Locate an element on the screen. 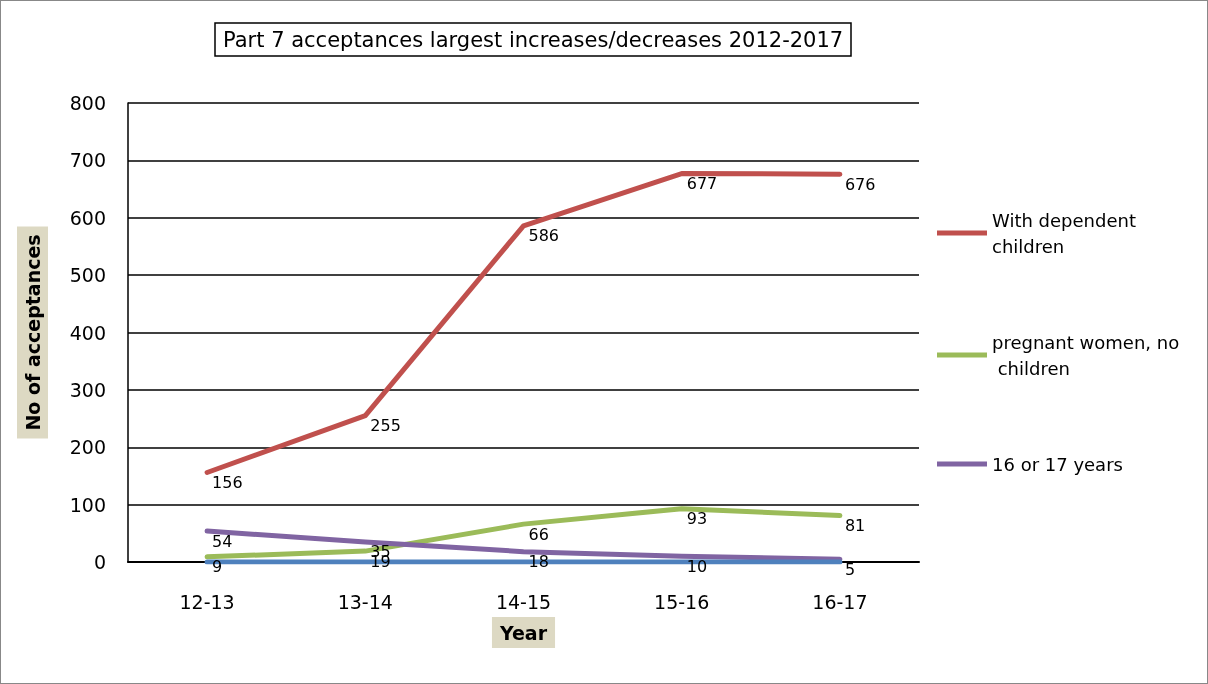 This screenshot has height=684, width=1208. data-label: 676 is located at coordinates (860, 184).